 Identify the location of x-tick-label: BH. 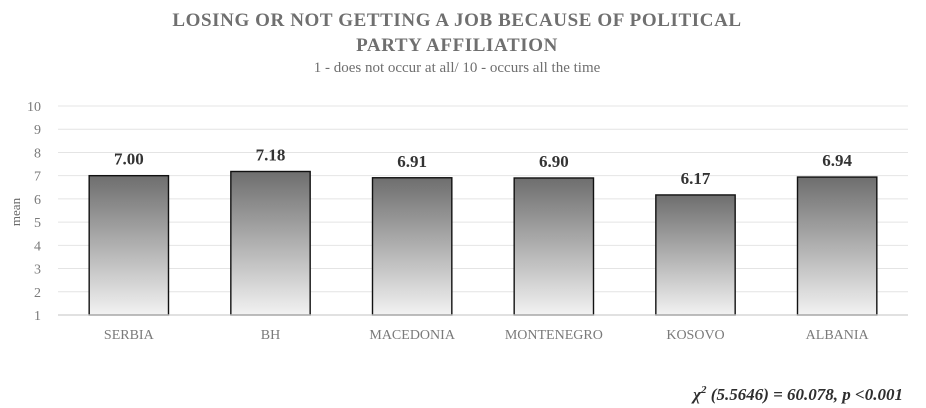
(270, 335).